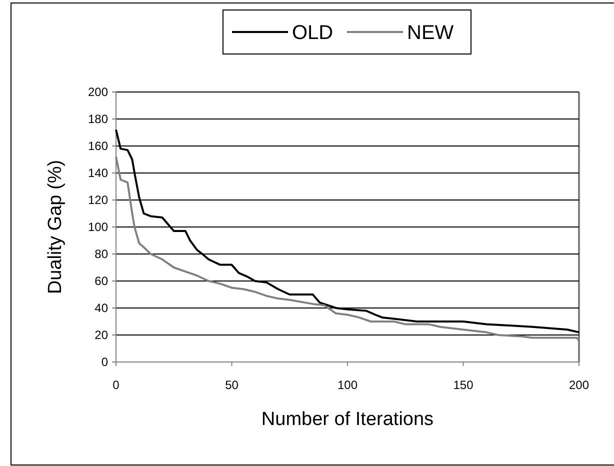 Image resolution: width=614 pixels, height=466 pixels. Describe the element at coordinates (98, 146) in the screenshot. I see `y-tick-label: 160` at that location.